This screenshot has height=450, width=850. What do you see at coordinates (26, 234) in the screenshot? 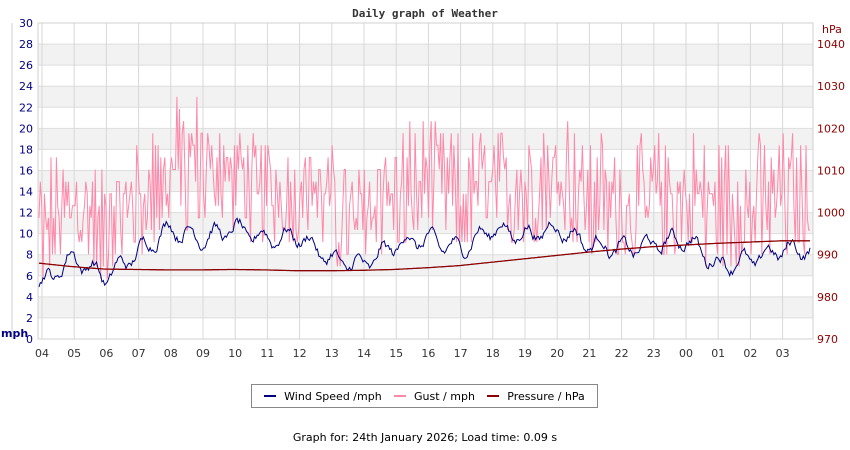
I see `left-tick-label: 10` at bounding box center [26, 234].